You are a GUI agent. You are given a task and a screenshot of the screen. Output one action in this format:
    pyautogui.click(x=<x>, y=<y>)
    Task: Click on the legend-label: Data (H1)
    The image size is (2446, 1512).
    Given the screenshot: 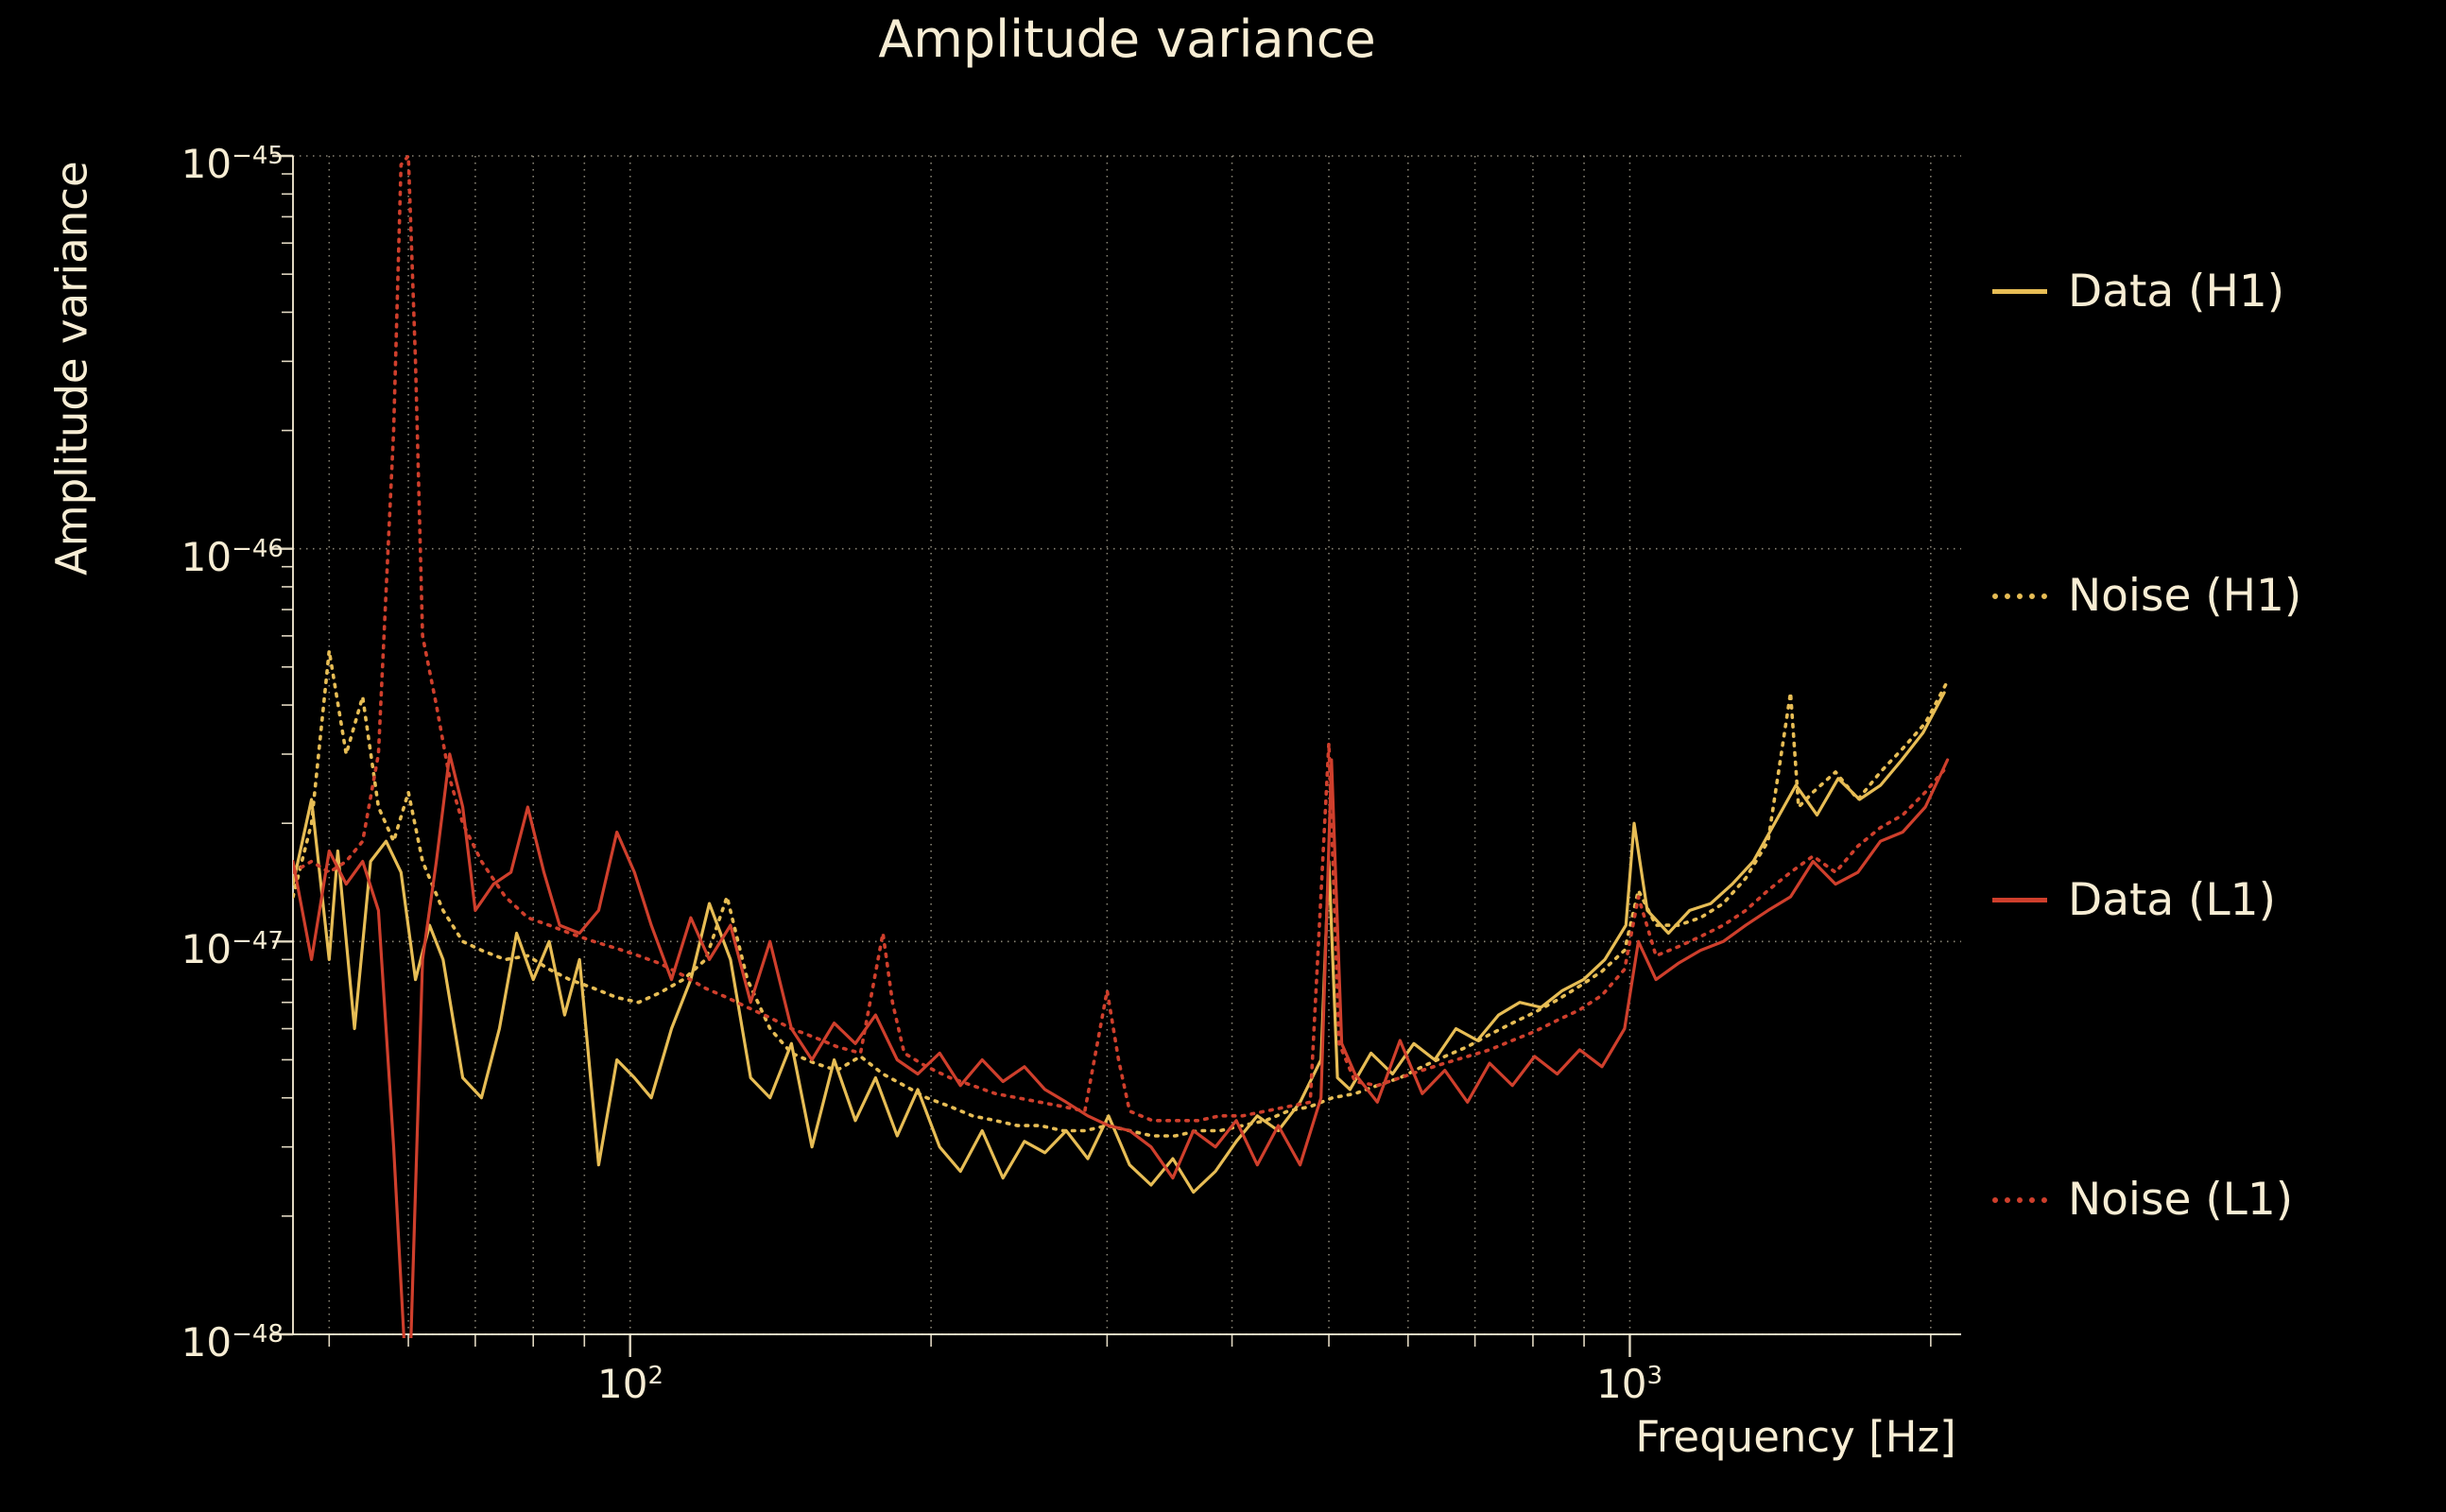 What is the action you would take?
    pyautogui.click(x=2176, y=292)
    